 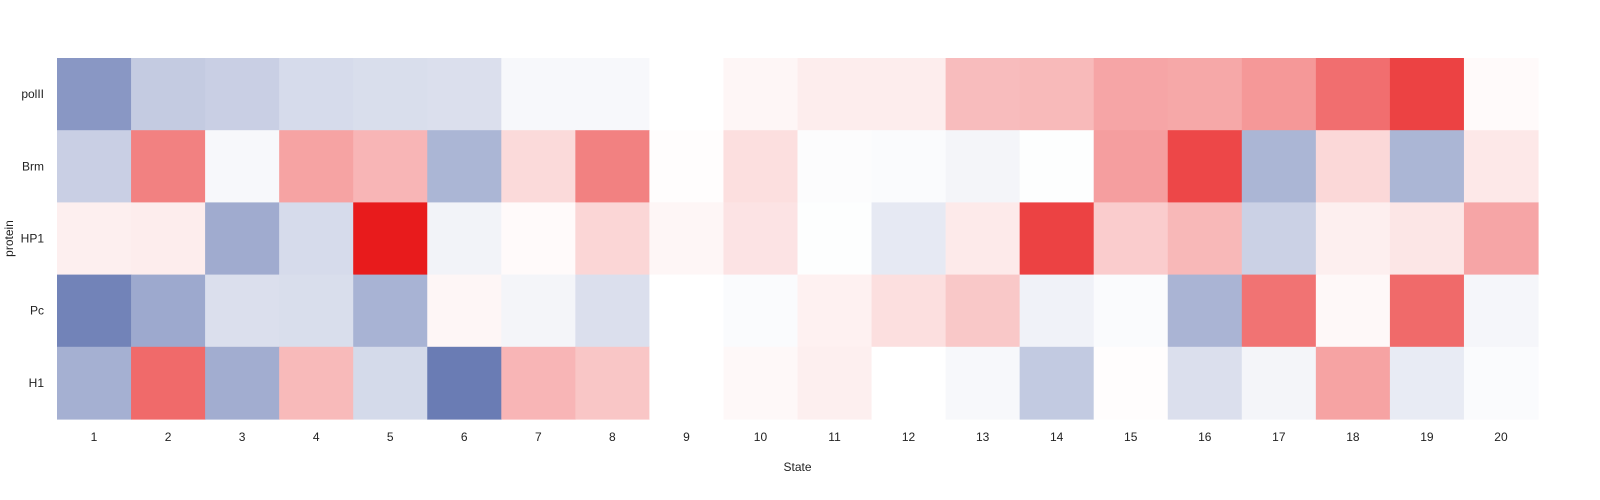 I want to click on x-tick-label: 20, so click(x=1501, y=437).